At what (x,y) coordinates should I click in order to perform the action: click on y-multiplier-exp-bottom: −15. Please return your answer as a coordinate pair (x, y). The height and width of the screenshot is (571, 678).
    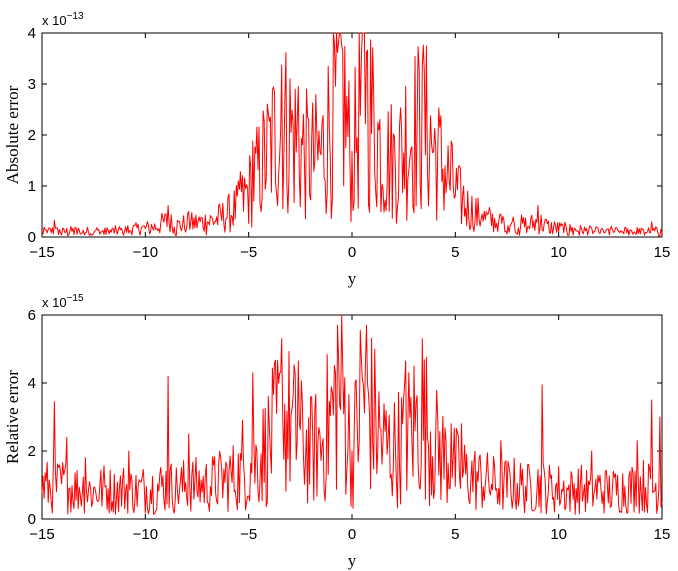
    Looking at the image, I should click on (75, 298).